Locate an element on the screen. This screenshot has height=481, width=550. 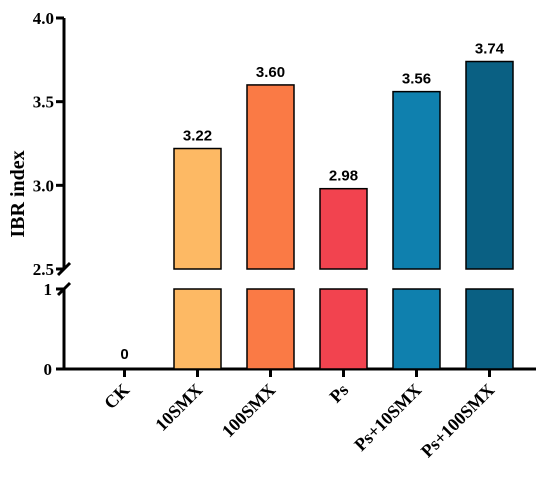
category-label: Ps is located at coordinates (338, 393).